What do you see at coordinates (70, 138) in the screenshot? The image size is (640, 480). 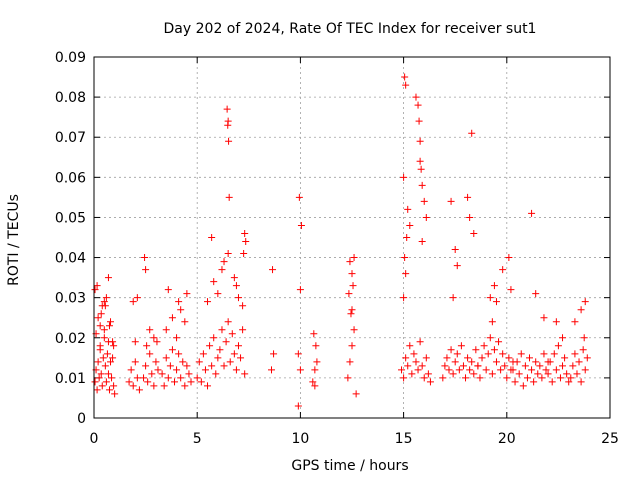 I see `y-tick-label: 0.07` at bounding box center [70, 138].